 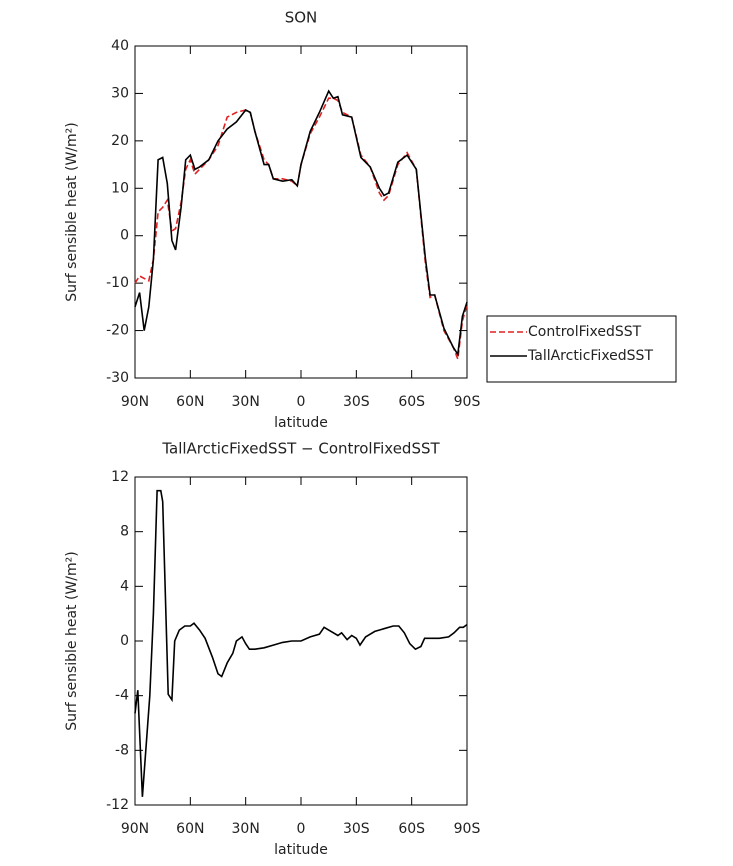 What do you see at coordinates (117, 283) in the screenshot?
I see `y-tick-label: -10` at bounding box center [117, 283].